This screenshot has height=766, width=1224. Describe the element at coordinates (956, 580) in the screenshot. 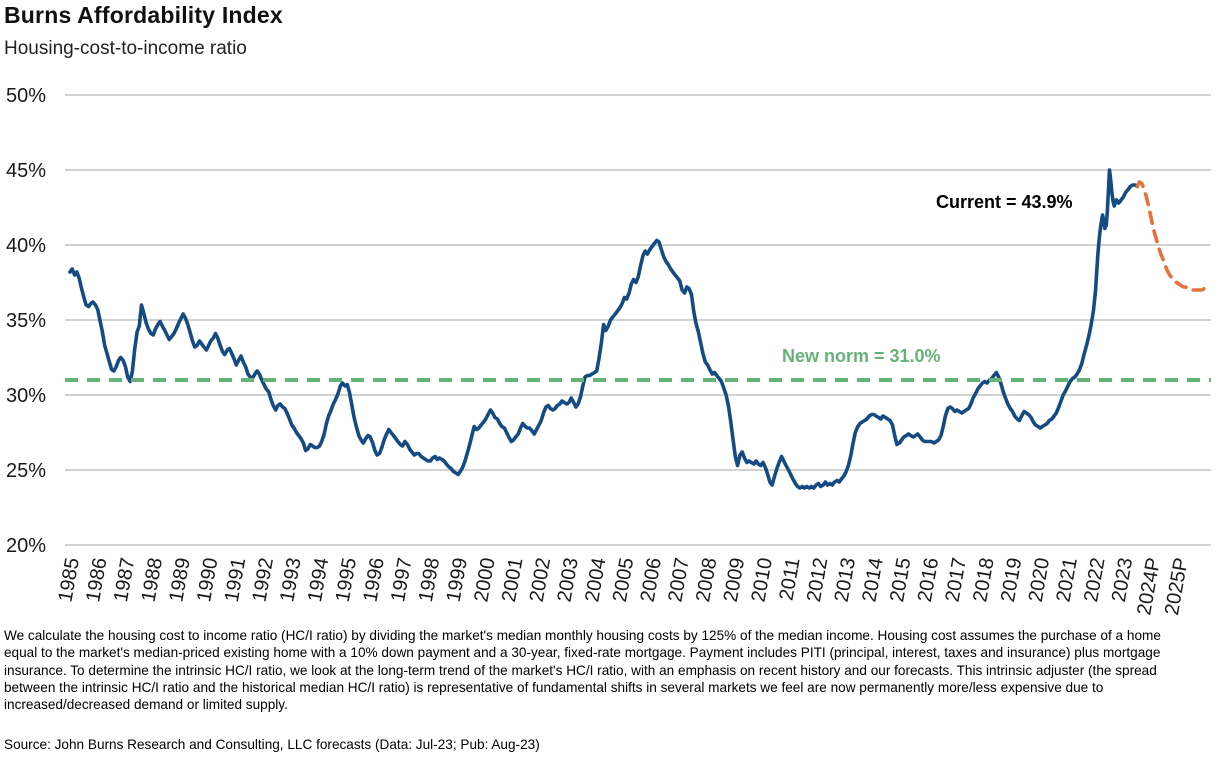

I see `x-axis-tick-label: 2017` at that location.